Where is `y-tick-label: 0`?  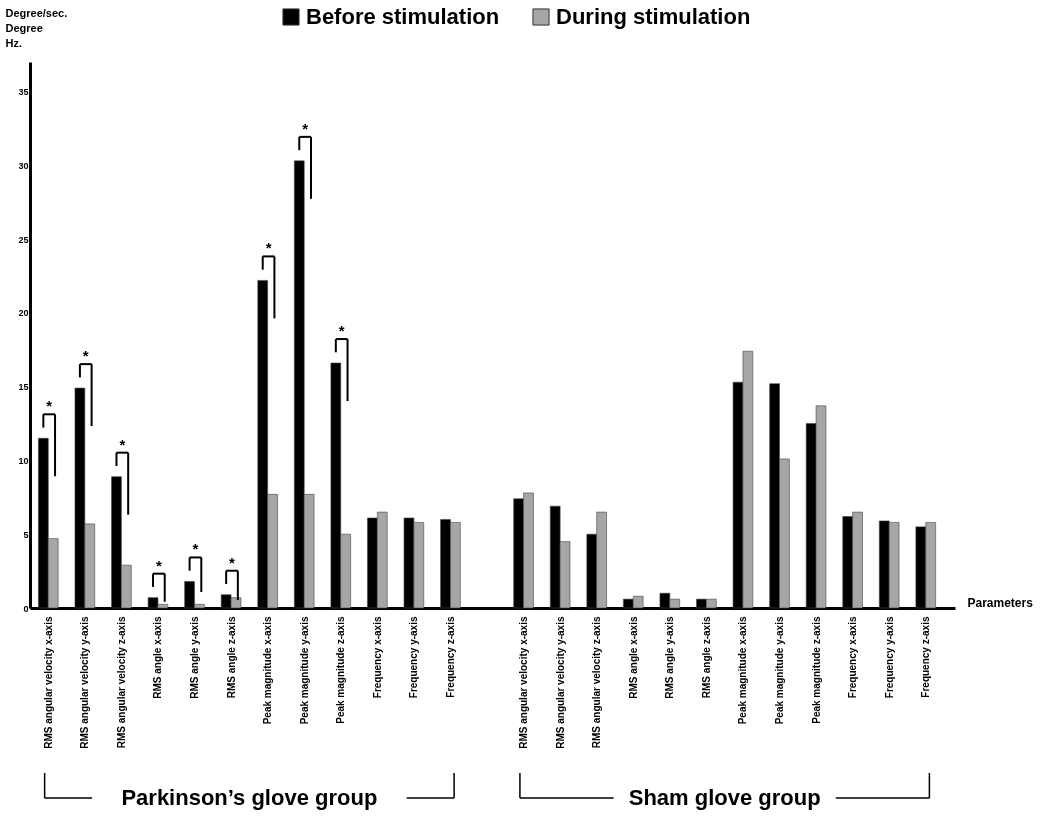
y-tick-label: 0 is located at coordinates (26, 608).